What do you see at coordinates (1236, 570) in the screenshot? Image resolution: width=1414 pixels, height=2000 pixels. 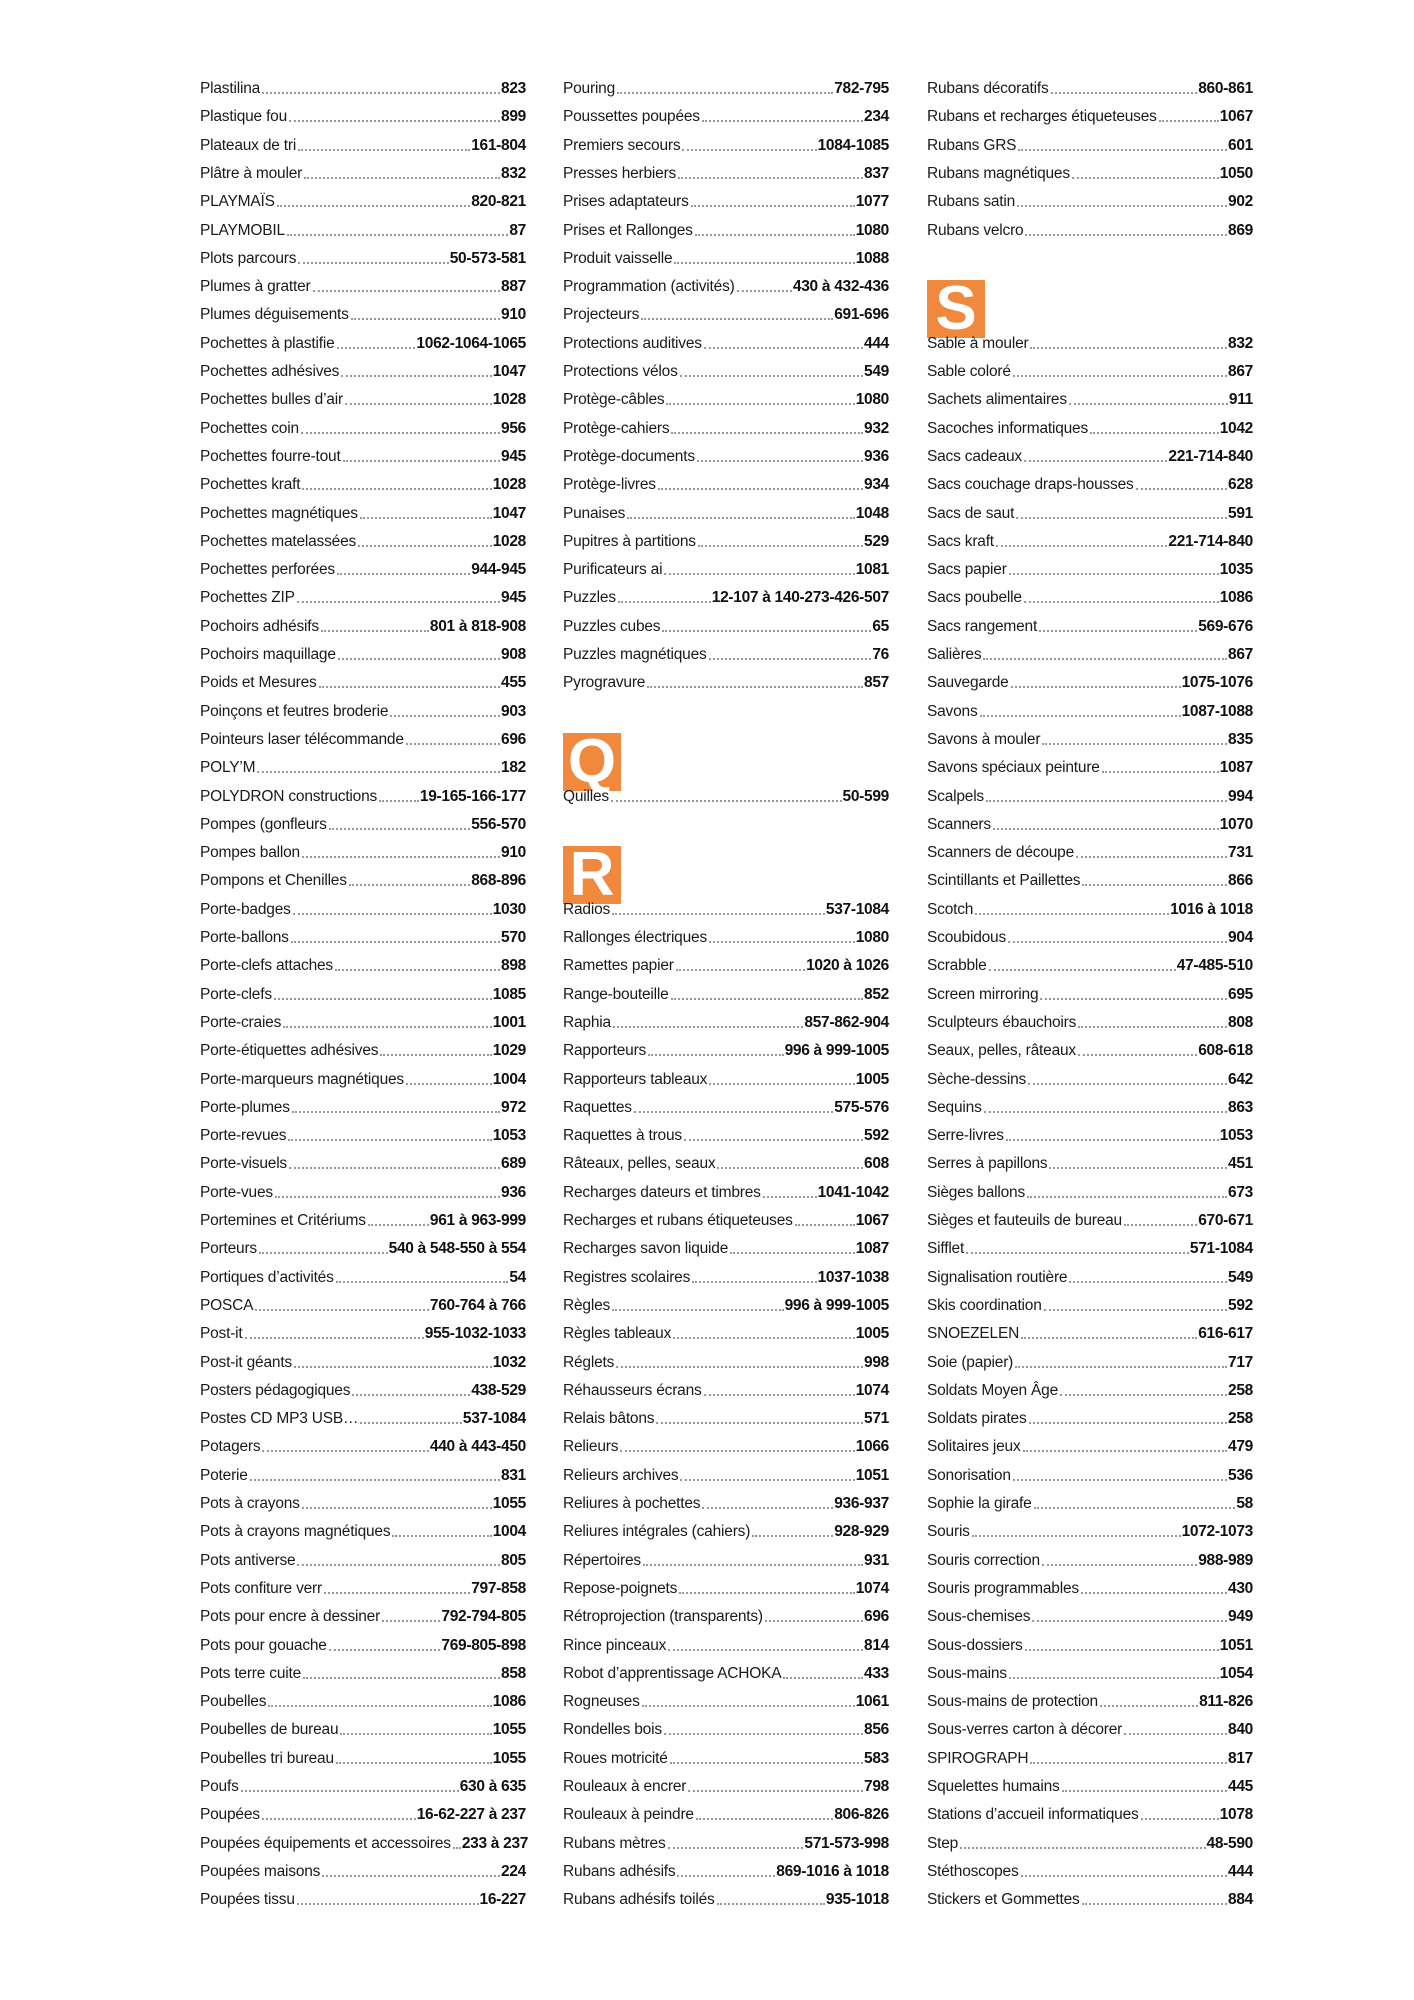 I see `entry-pages: 1035` at bounding box center [1236, 570].